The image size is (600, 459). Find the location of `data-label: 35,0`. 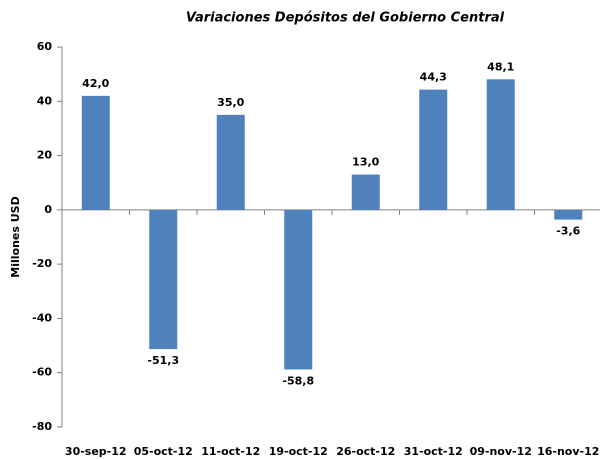

data-label: 35,0 is located at coordinates (230, 102).